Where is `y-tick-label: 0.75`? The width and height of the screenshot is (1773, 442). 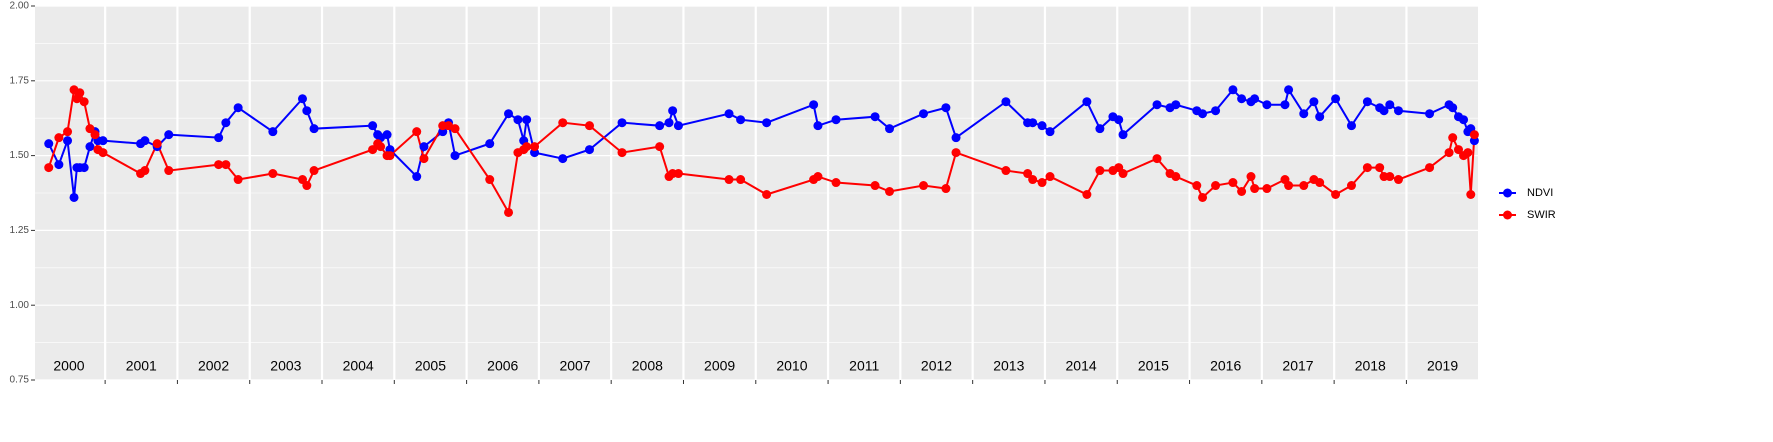
y-tick-label: 0.75 is located at coordinates (20, 380).